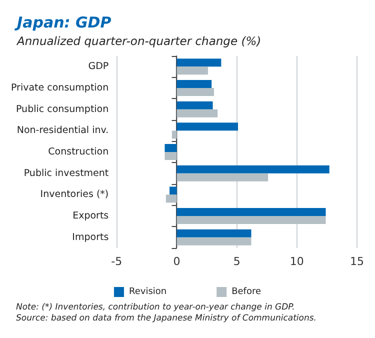  What do you see at coordinates (247, 292) in the screenshot?
I see `legend-label: Before` at bounding box center [247, 292].